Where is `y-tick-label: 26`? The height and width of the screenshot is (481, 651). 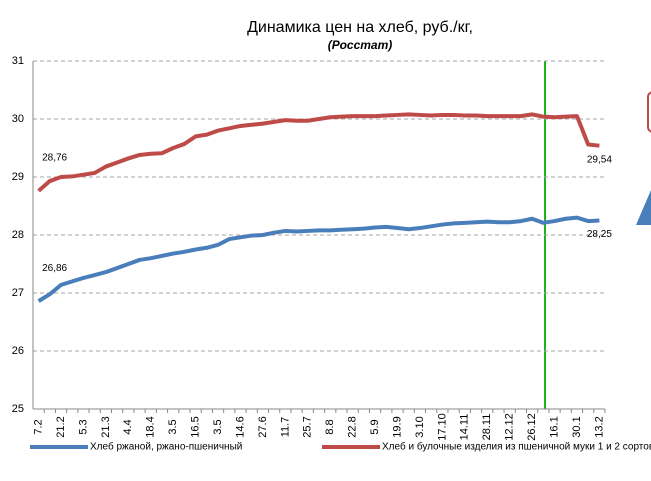 y-tick-label: 26 is located at coordinates (18, 351).